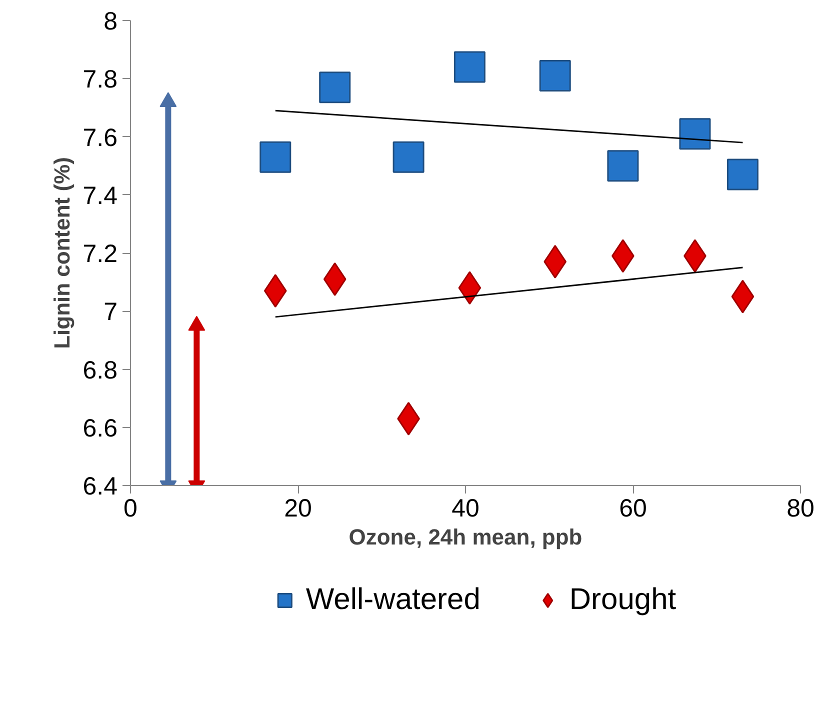 The image size is (838, 727). What do you see at coordinates (131, 508) in the screenshot?
I see `x-tick-label: 0` at bounding box center [131, 508].